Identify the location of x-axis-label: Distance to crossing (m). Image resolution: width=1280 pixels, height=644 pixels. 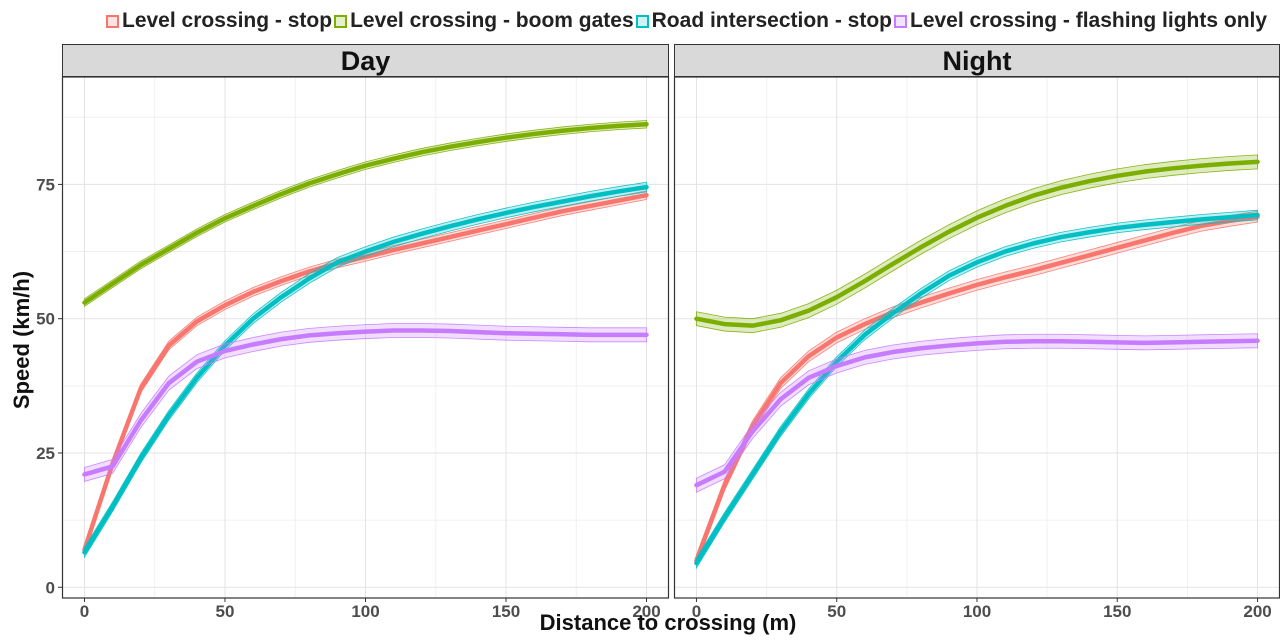
(668, 622).